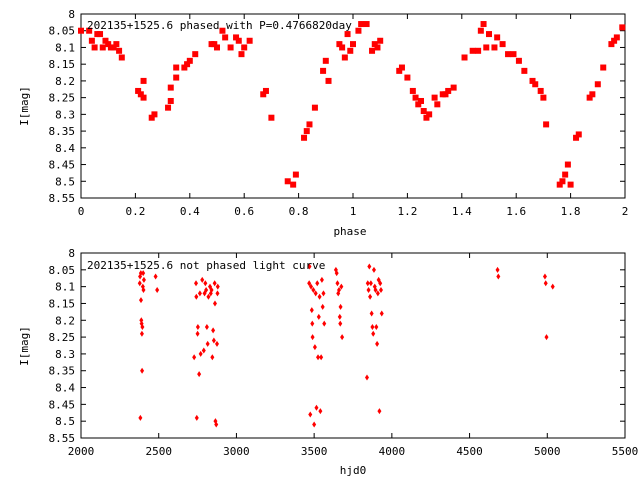 This screenshot has height=480, width=640. What do you see at coordinates (190, 211) in the screenshot?
I see `x-tick-label: 0.4` at bounding box center [190, 211].